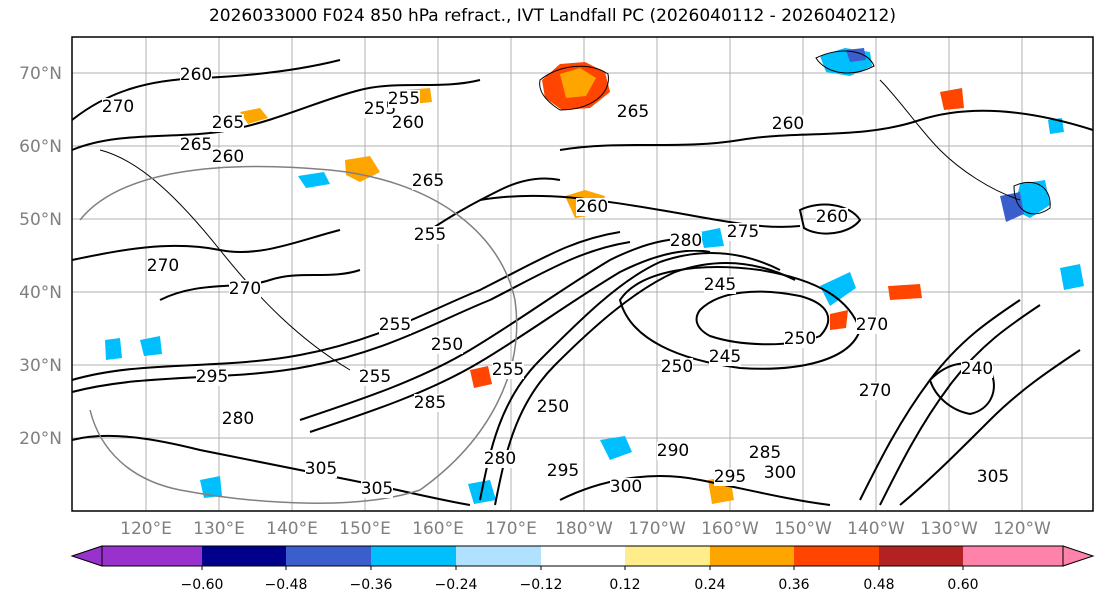 Image resolution: width=1105 pixels, height=604 pixels. I want to click on longitude-tick-label: 160°E, so click(438, 529).